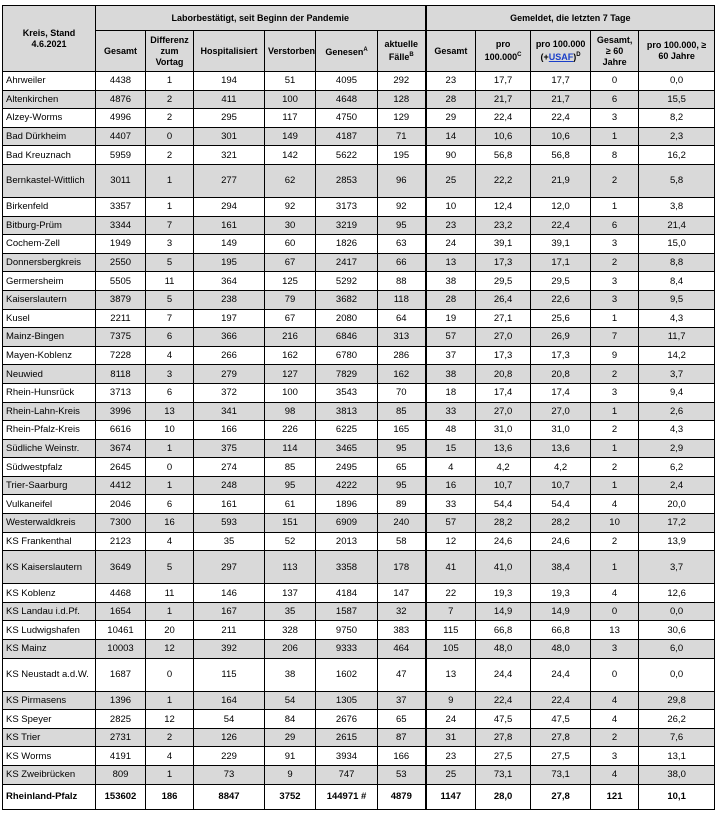 Image resolution: width=718 pixels, height=834 pixels. Describe the element at coordinates (401, 155) in the screenshot. I see `cell-aktuelle-faelle: 195` at that location.